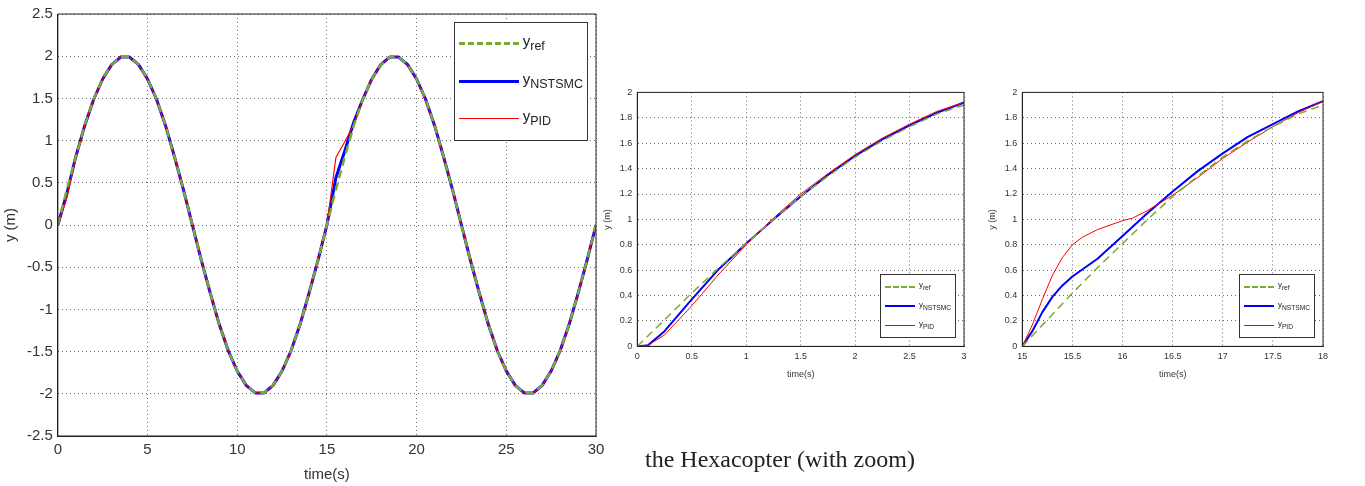 This screenshot has height=486, width=1365. What do you see at coordinates (39, 266) in the screenshot?
I see `y-tick-label: -0.5` at bounding box center [39, 266].